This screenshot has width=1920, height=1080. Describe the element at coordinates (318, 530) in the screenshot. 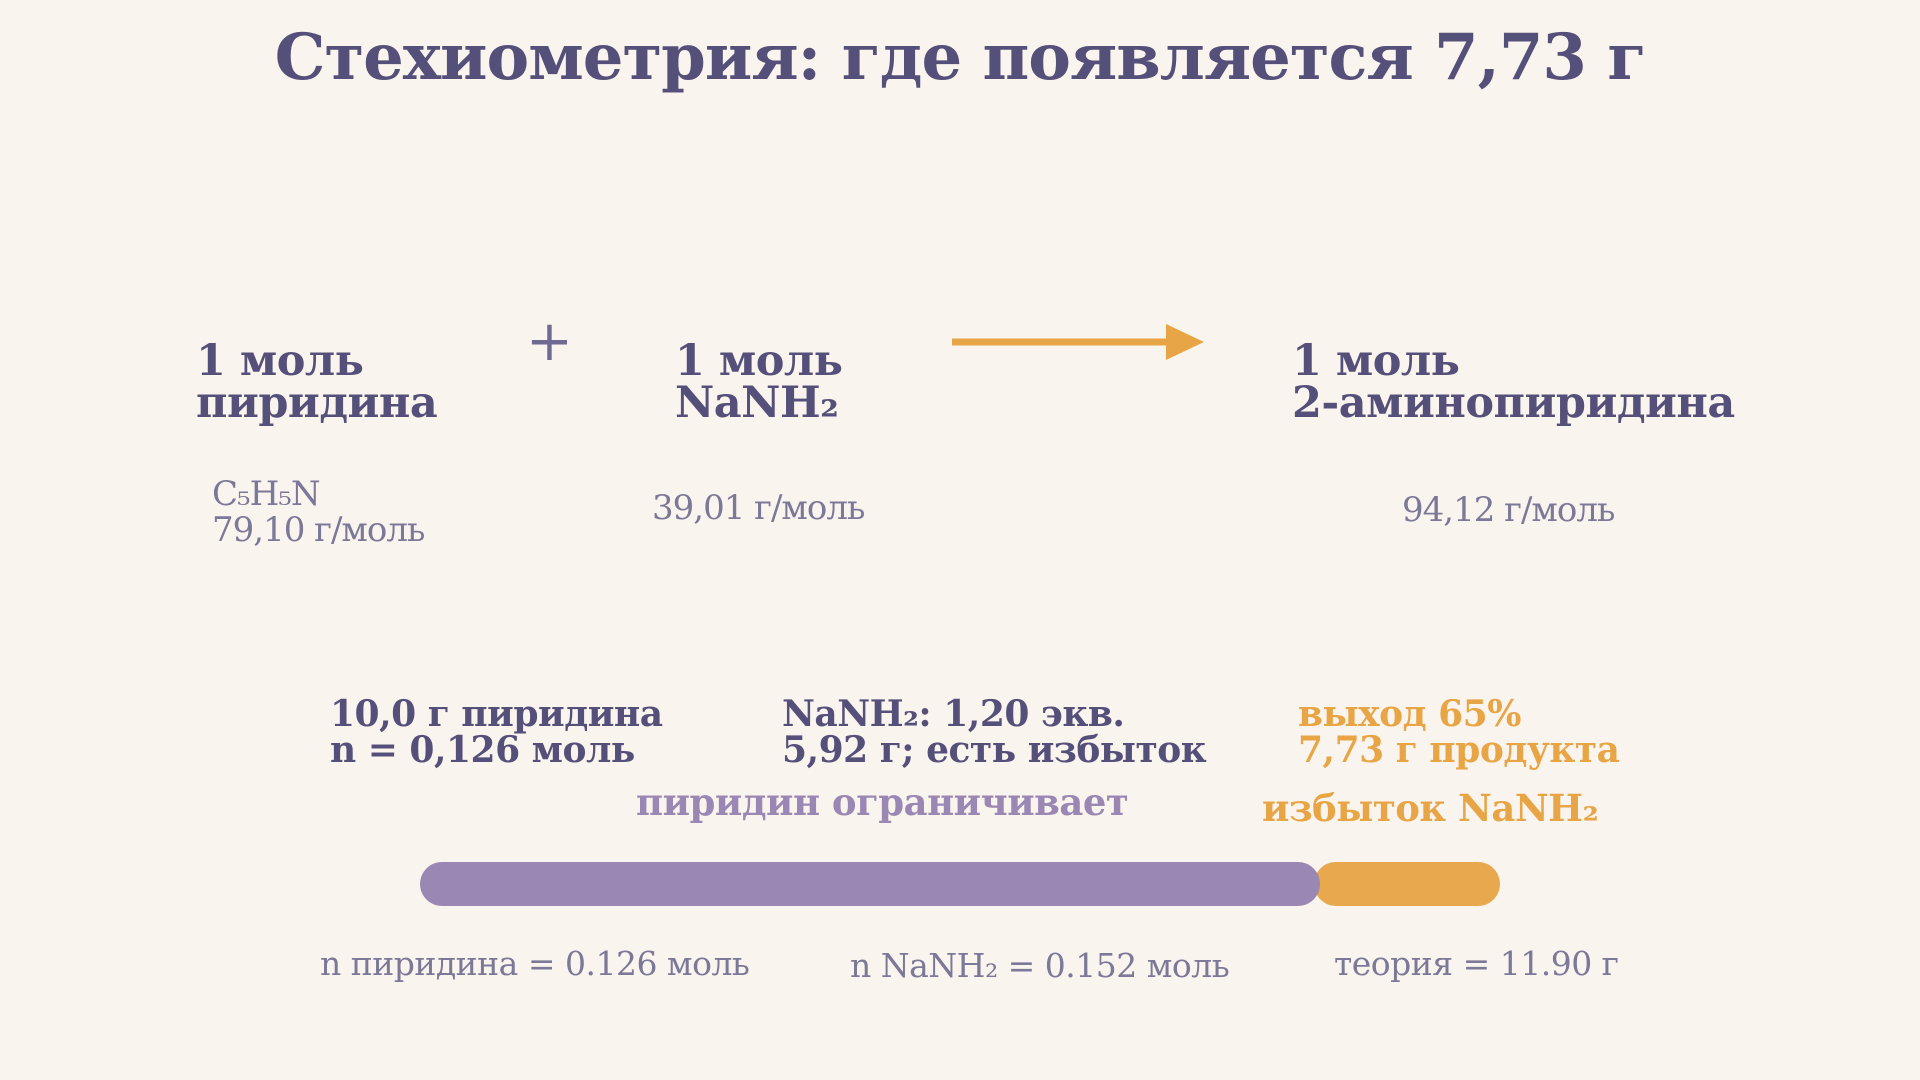

I see `pyridine-molar-mass: 79,10 г/моль` at that location.